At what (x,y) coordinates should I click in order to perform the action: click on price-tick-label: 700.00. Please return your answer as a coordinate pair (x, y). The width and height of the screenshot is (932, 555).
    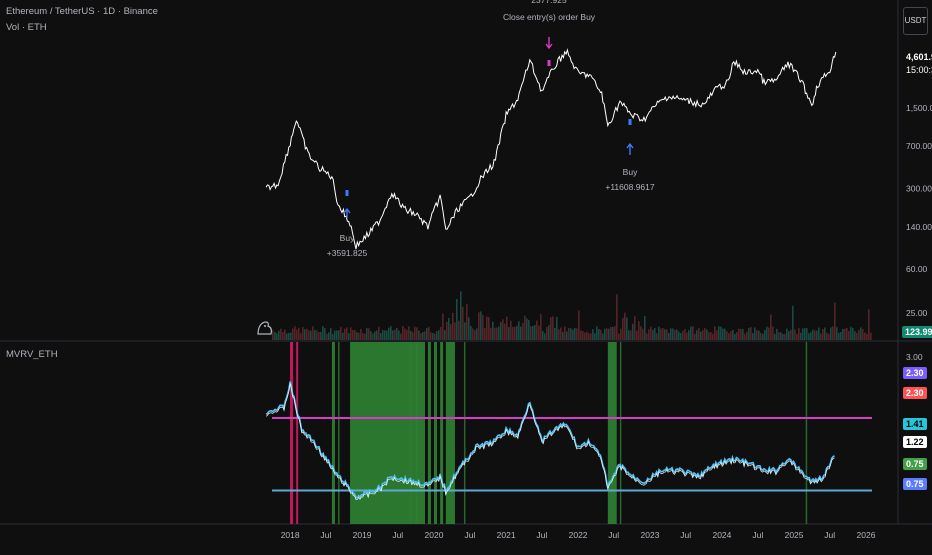
    Looking at the image, I should click on (919, 146).